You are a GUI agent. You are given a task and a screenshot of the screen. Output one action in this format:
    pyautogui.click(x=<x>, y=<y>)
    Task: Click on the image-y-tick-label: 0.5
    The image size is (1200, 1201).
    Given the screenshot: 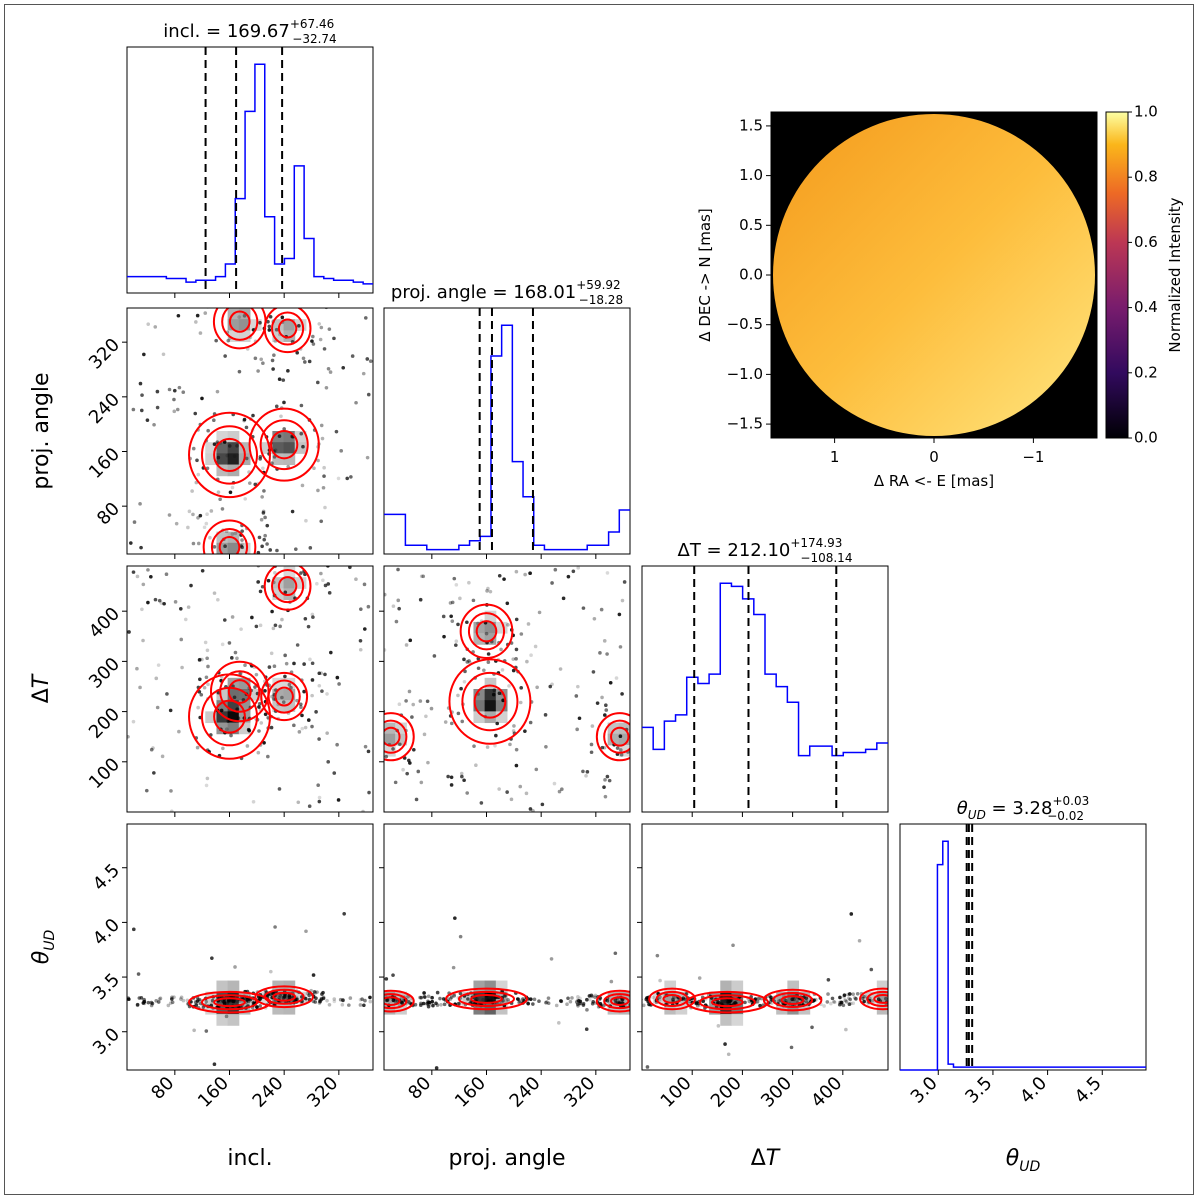 What is the action you would take?
    pyautogui.click(x=751, y=225)
    